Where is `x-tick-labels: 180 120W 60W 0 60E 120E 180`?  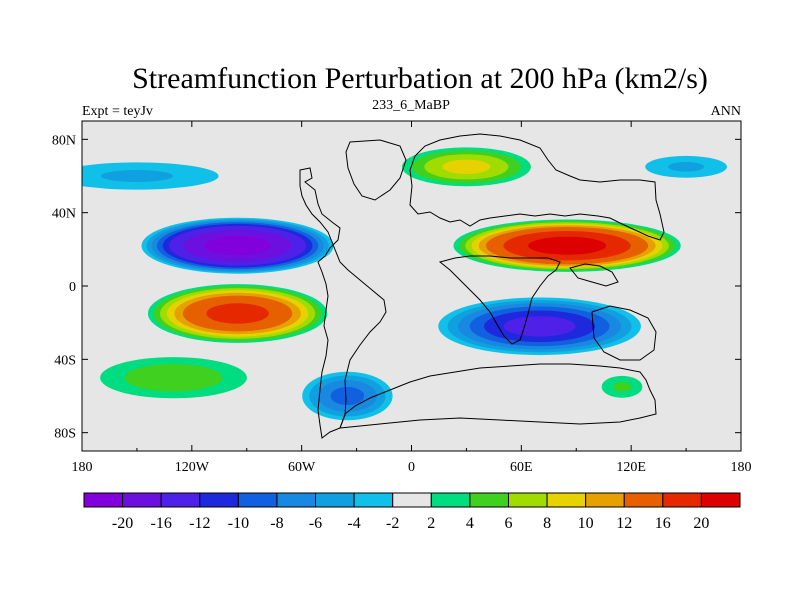 x-tick-labels: 180 120W 60W 0 60E 120E 180 is located at coordinates (412, 467).